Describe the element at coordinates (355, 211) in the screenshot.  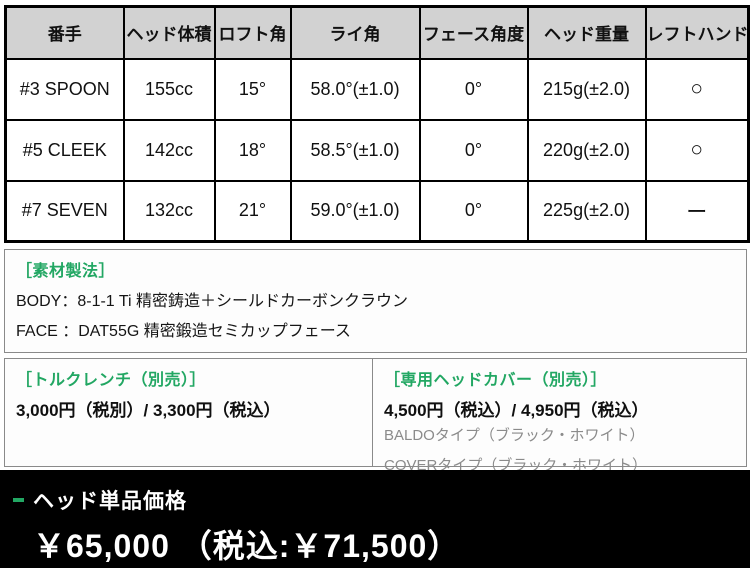
I see `cell-lie-angle: 59.0°(±1.0)` at that location.